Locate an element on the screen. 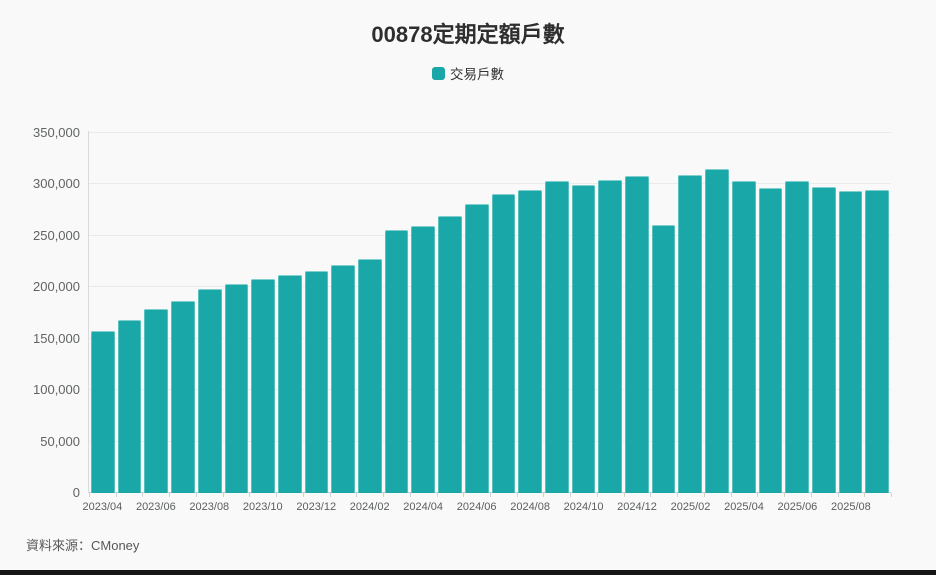 The height and width of the screenshot is (575, 936). x-tick-label-2023/08: 2023/08 is located at coordinates (209, 507).